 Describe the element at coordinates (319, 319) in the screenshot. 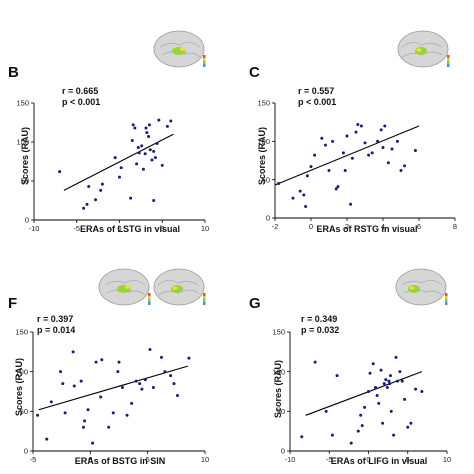

I see `r-value: r = 0.349` at that location.